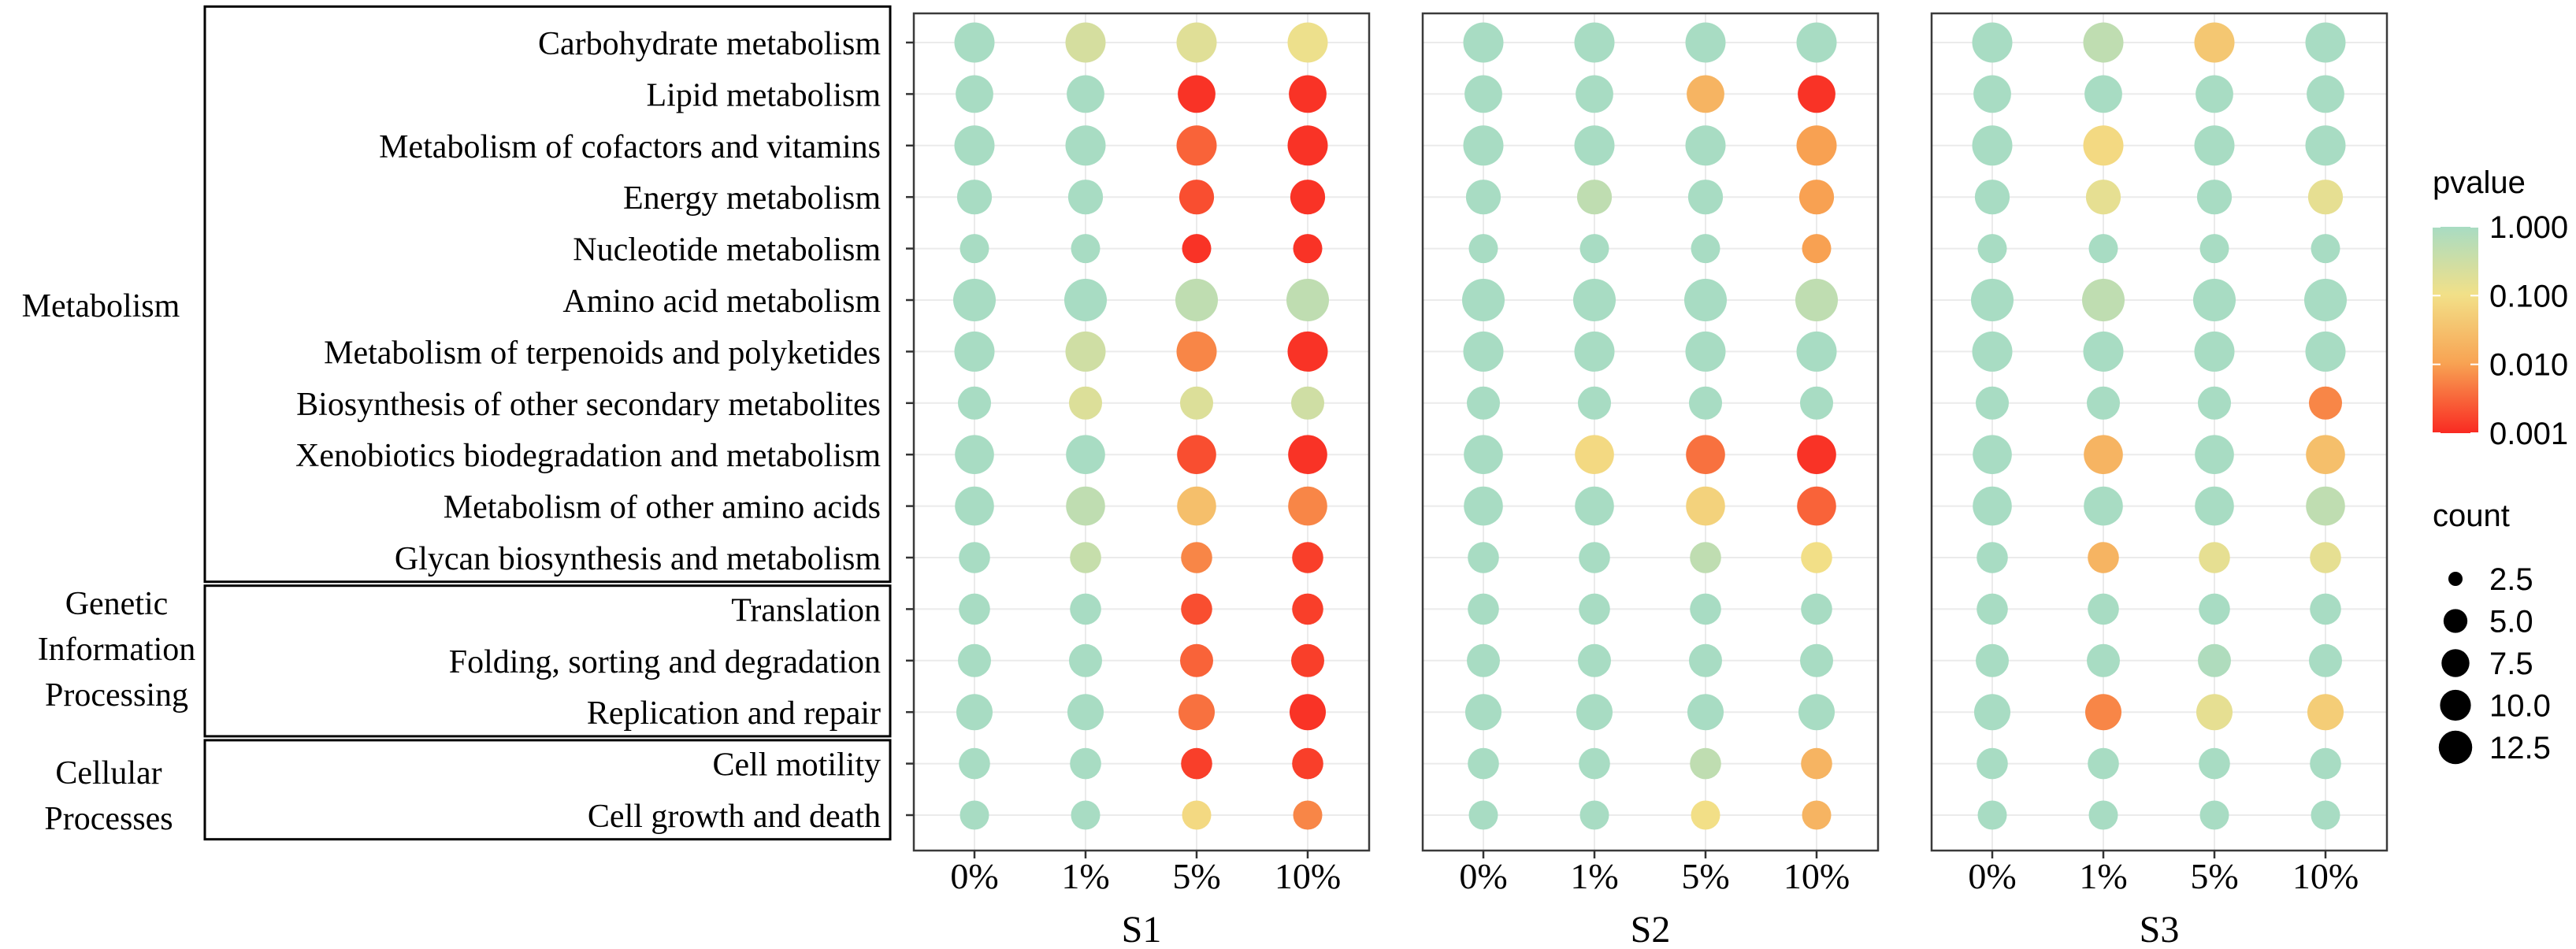 The image size is (2576, 949). I want to click on count-key-label-5-0: 5.0, so click(2511, 622).